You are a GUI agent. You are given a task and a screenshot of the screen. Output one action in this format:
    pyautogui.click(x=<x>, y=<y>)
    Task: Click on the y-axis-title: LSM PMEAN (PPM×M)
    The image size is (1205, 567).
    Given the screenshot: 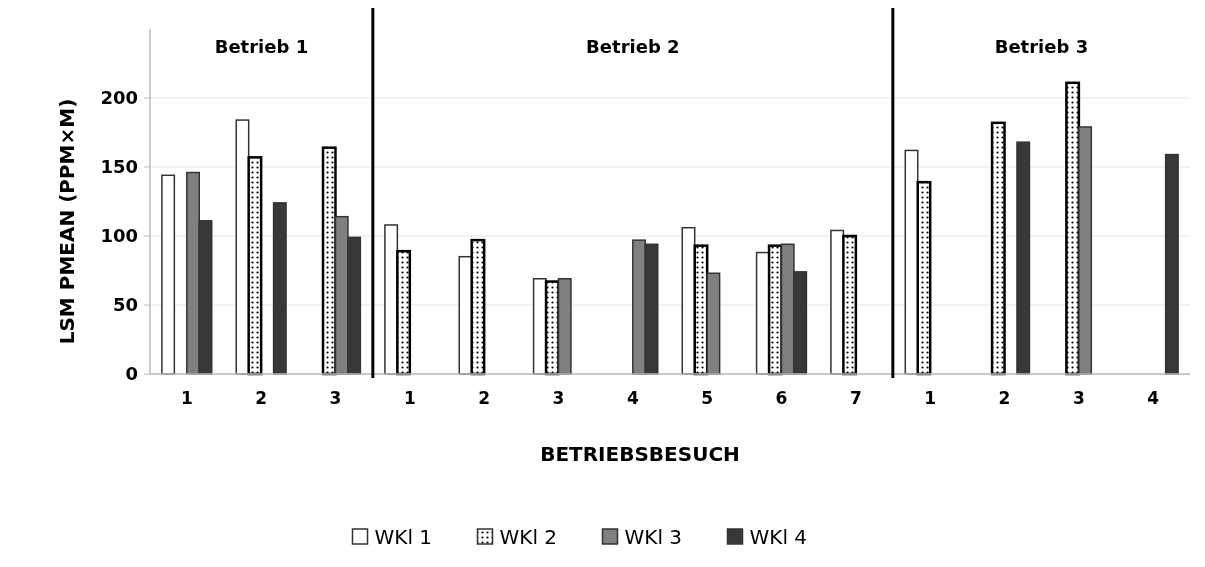 What is the action you would take?
    pyautogui.click(x=67, y=221)
    